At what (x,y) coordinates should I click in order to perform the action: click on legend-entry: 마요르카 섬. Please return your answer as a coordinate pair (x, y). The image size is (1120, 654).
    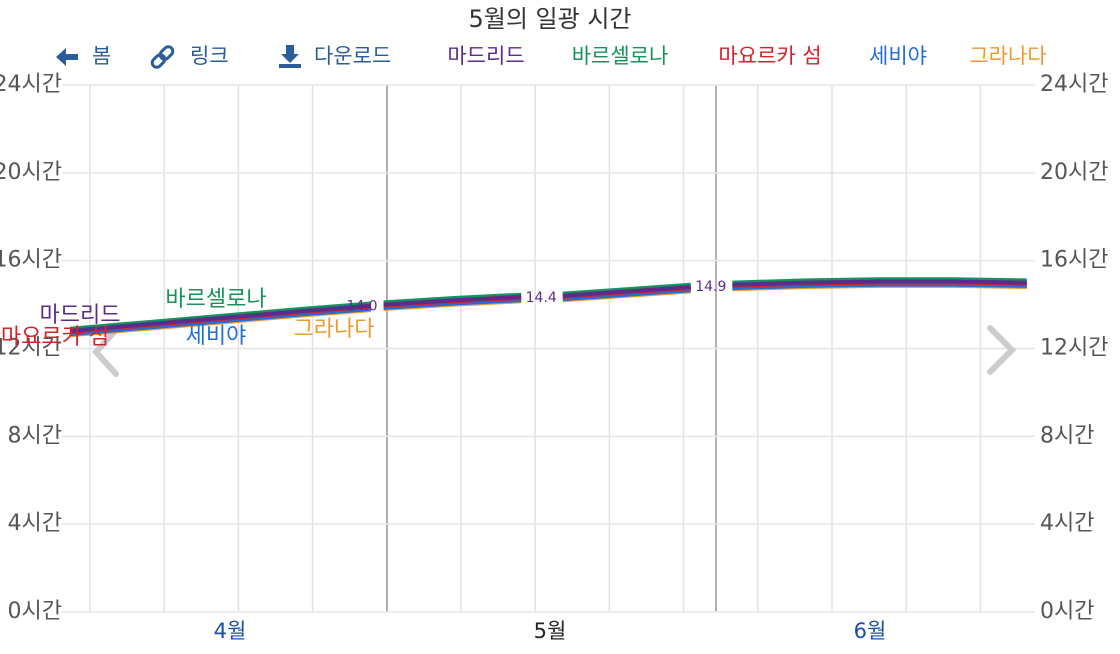
    Looking at the image, I should click on (769, 56).